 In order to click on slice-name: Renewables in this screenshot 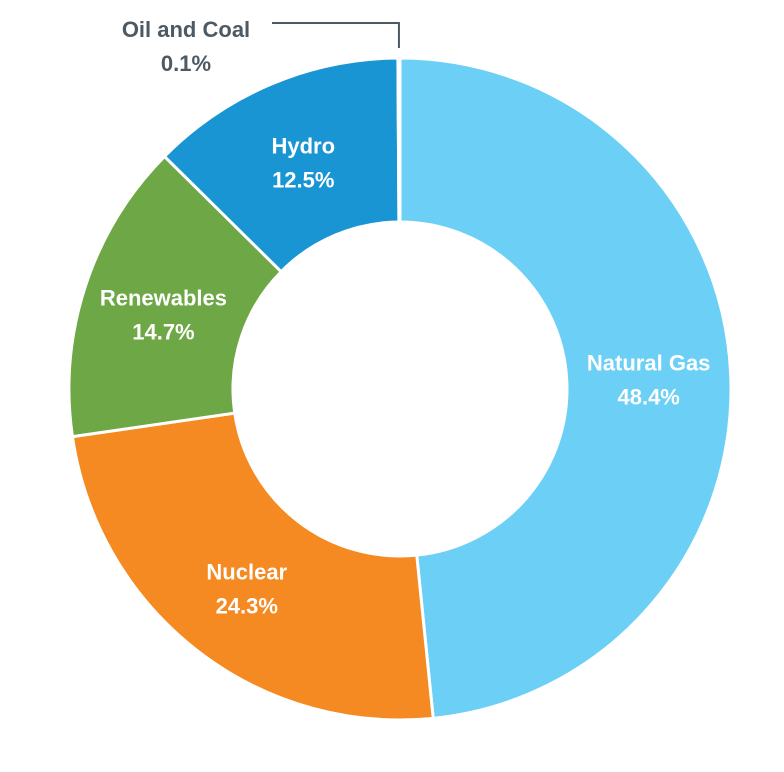, I will do `click(163, 297)`.